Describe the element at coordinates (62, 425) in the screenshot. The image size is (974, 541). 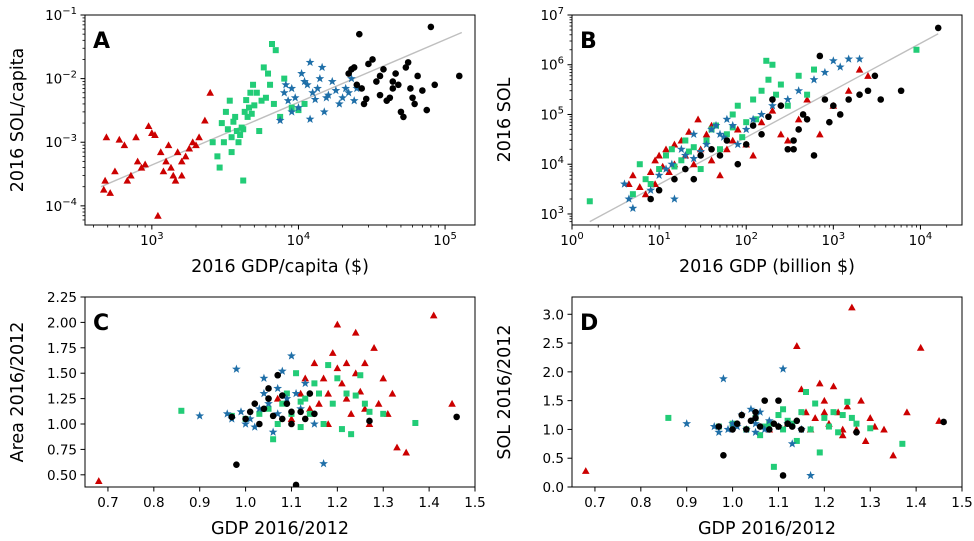
I see `y-tick-label: 1.00` at that location.